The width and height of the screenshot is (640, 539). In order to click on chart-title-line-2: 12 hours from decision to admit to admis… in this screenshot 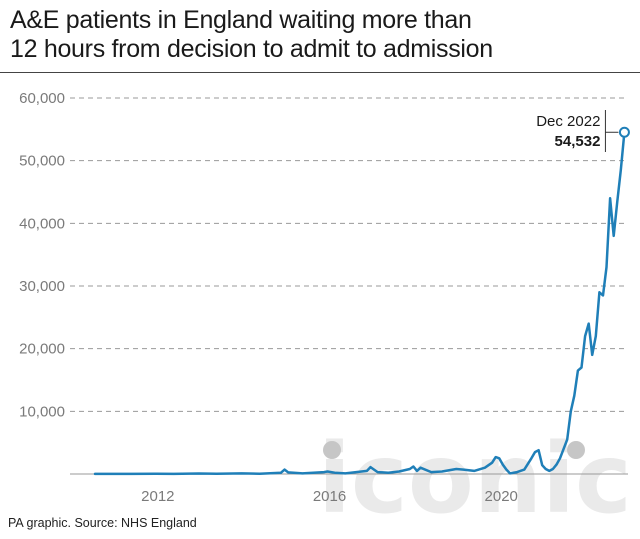, I will do `click(251, 49)`.